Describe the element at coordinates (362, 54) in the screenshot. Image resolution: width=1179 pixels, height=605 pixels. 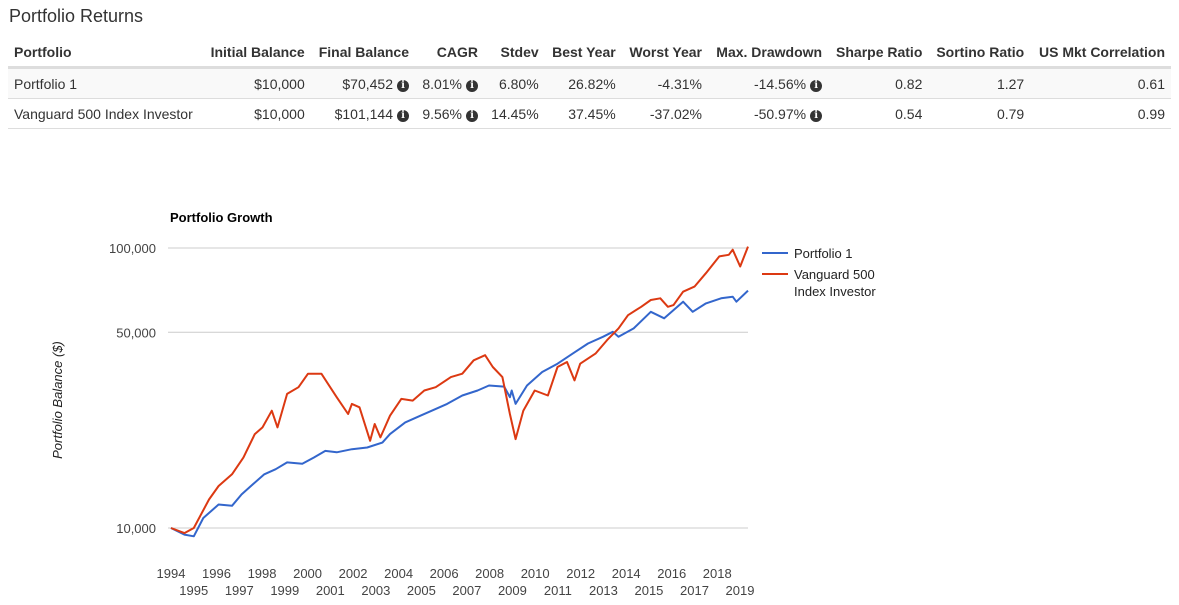
I see `col-final-balance: Final Balance` at that location.